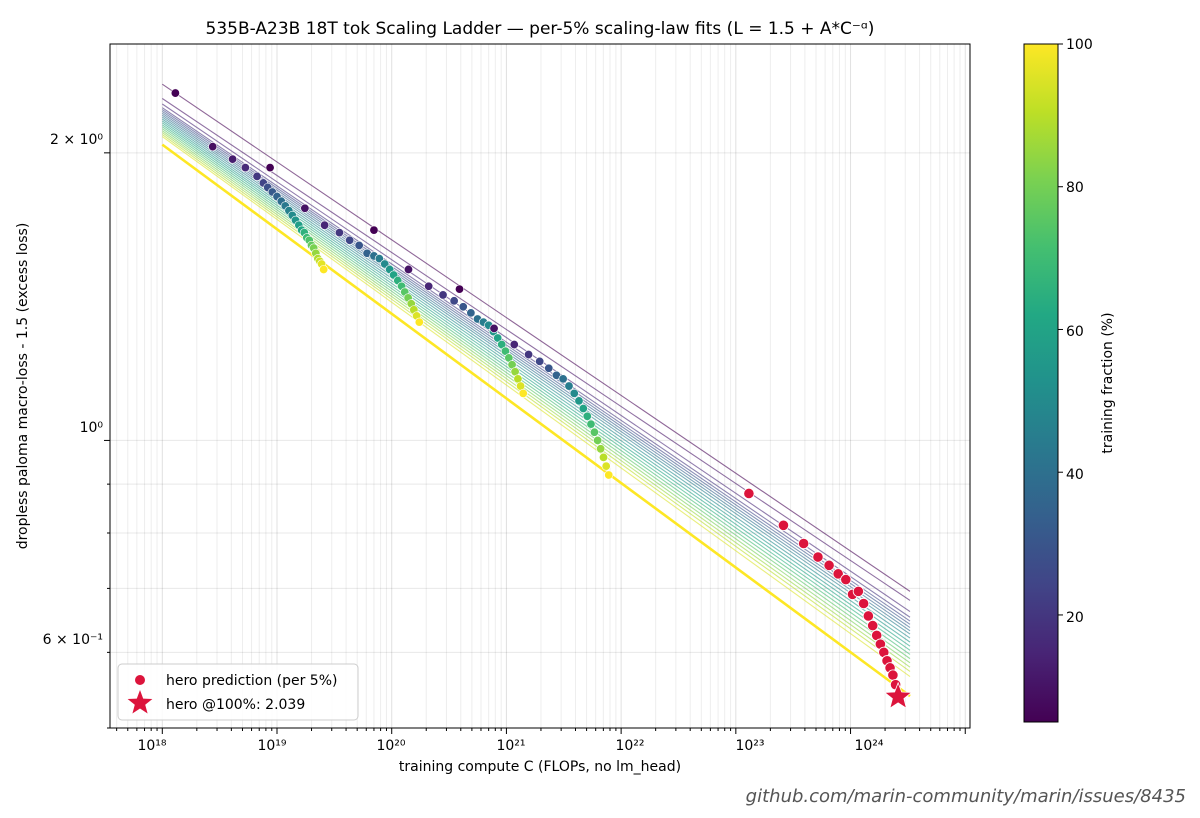 The image size is (1200, 818). Describe the element at coordinates (285, 705) in the screenshot. I see `legend-hero-final-value: 2.039` at that location.